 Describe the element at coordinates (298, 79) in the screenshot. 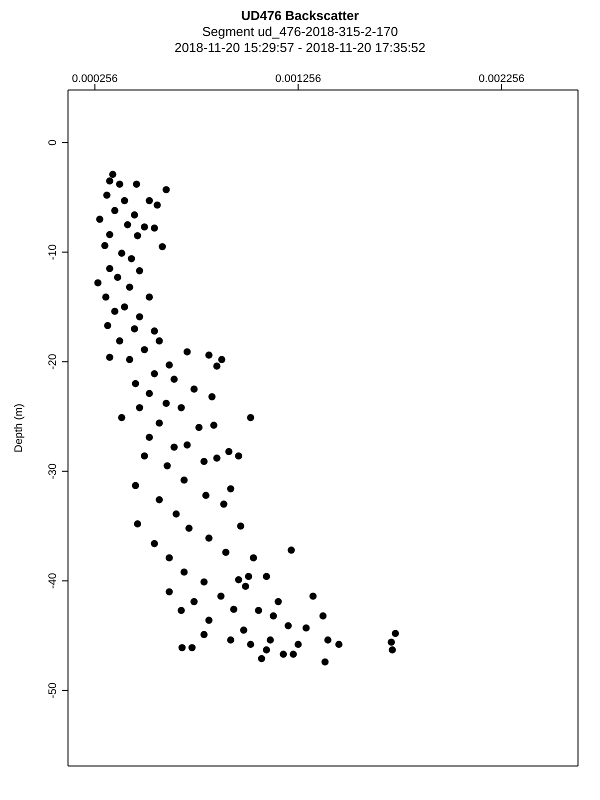

I see `x-tick-label: 0.001256` at that location.